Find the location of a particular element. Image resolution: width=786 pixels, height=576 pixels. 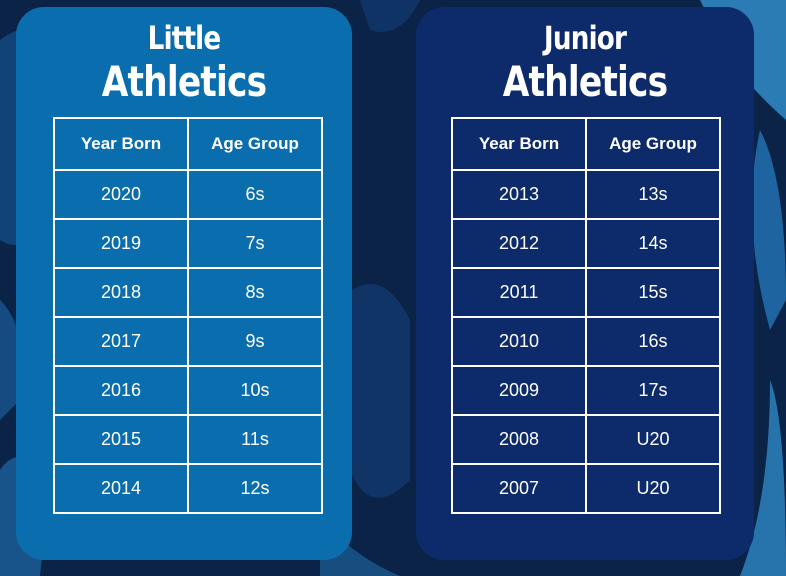

year-cell: 2013 is located at coordinates (519, 194).